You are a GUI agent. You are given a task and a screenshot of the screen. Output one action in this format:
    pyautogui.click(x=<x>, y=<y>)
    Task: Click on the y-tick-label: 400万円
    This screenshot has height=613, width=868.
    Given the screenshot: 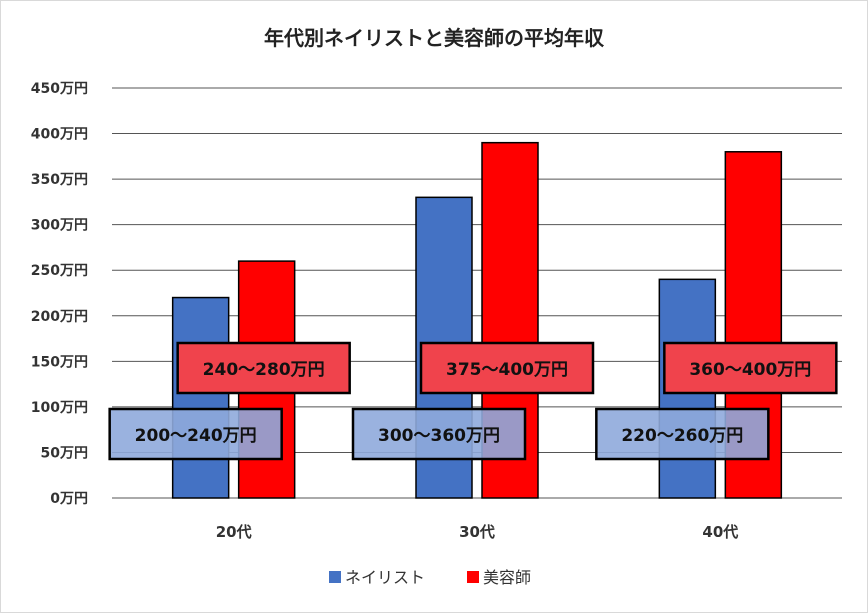 What is the action you would take?
    pyautogui.click(x=59, y=135)
    